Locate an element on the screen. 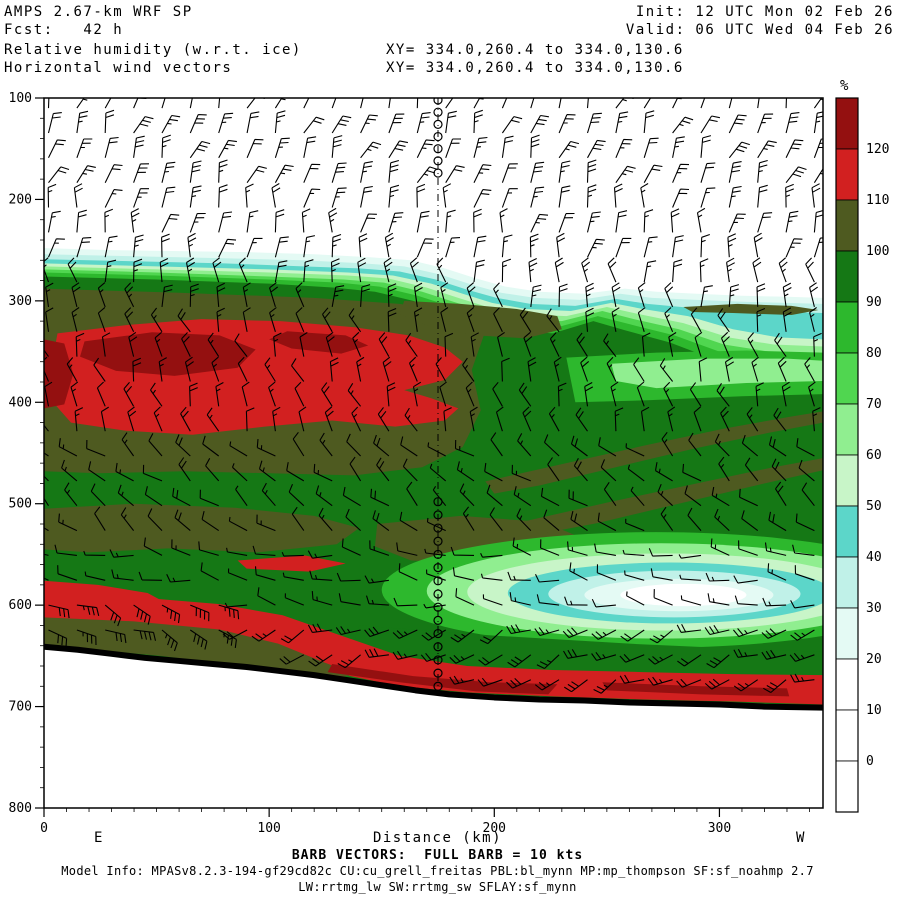 The height and width of the screenshot is (900, 900). east-end-label: E is located at coordinates (99, 838).